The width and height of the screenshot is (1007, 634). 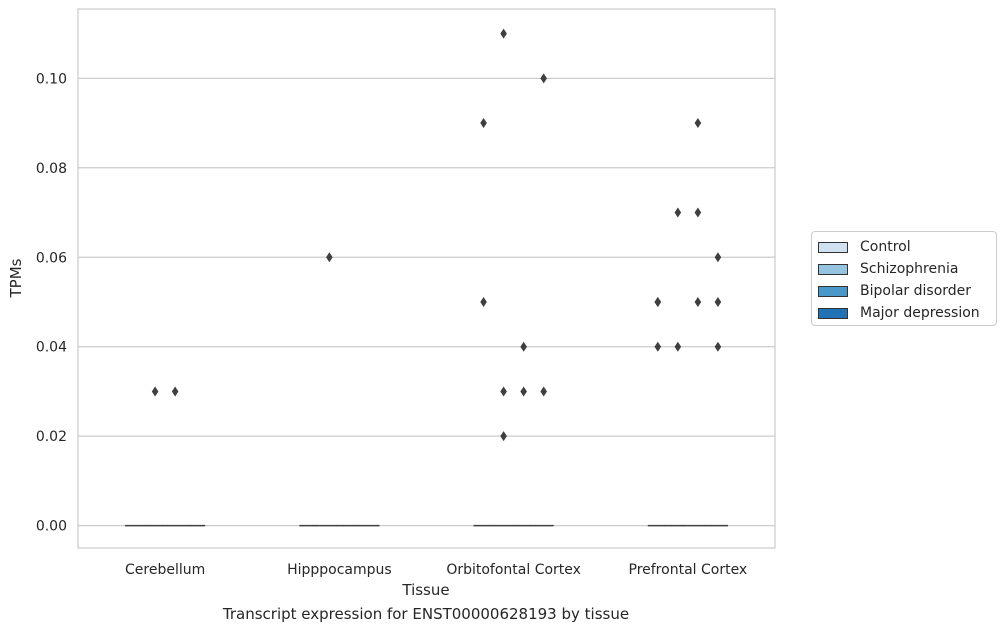 I want to click on y-tick-label: 0.00, so click(x=51, y=527).